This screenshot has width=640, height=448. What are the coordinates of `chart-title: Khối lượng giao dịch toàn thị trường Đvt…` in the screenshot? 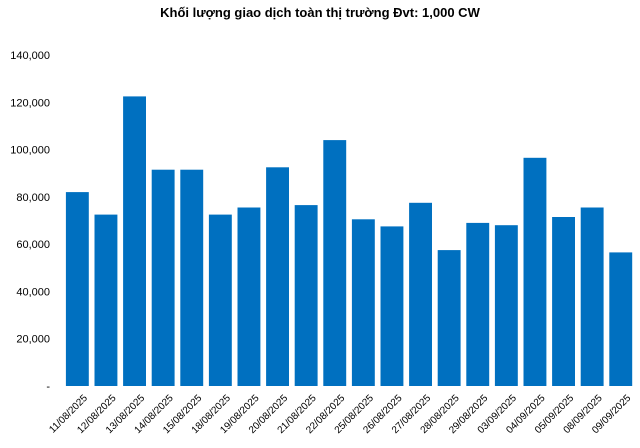 It's located at (320, 12).